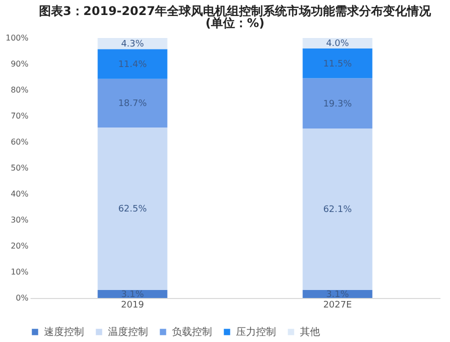  What do you see at coordinates (132, 305) in the screenshot?
I see `x-tick-label: 2019` at bounding box center [132, 305].